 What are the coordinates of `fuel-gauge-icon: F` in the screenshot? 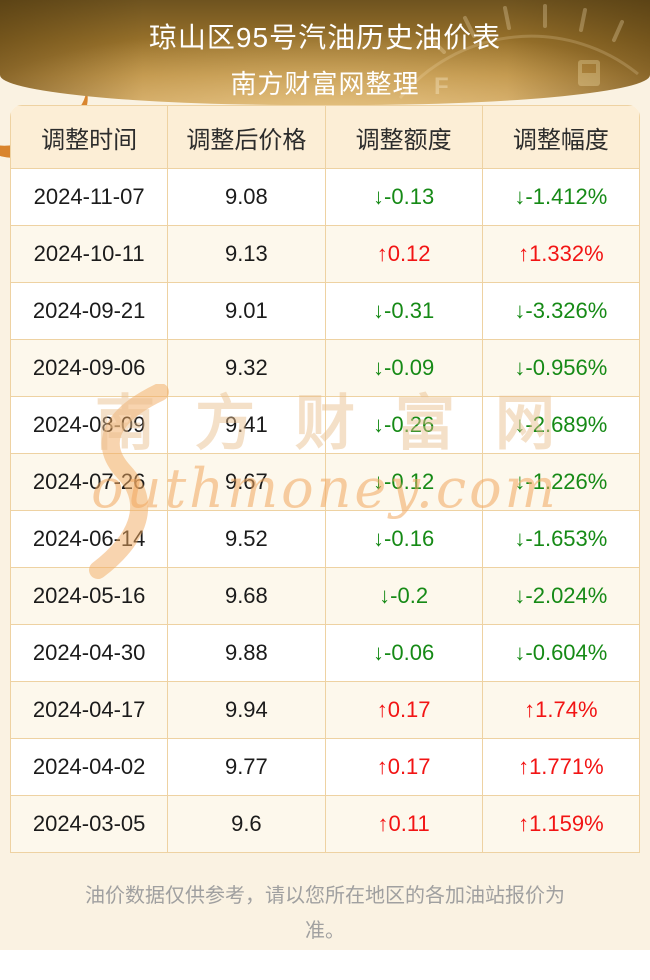 It's located at (518, 52).